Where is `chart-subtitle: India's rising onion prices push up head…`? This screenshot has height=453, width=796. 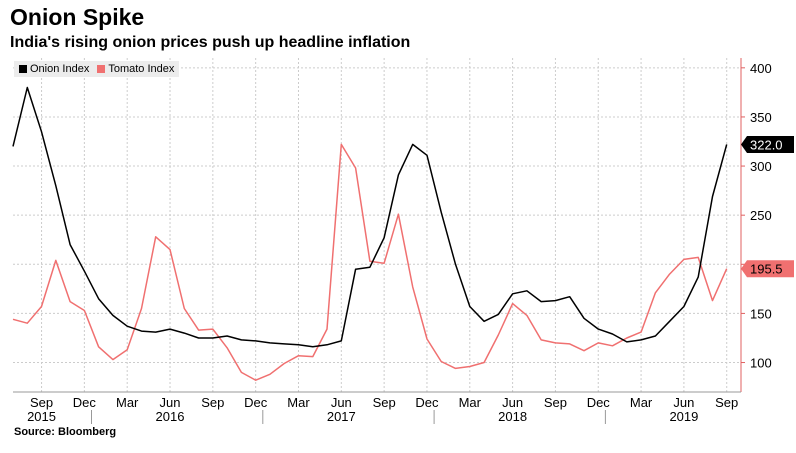
chart-subtitle: India's rising onion prices push up head… is located at coordinates (210, 42).